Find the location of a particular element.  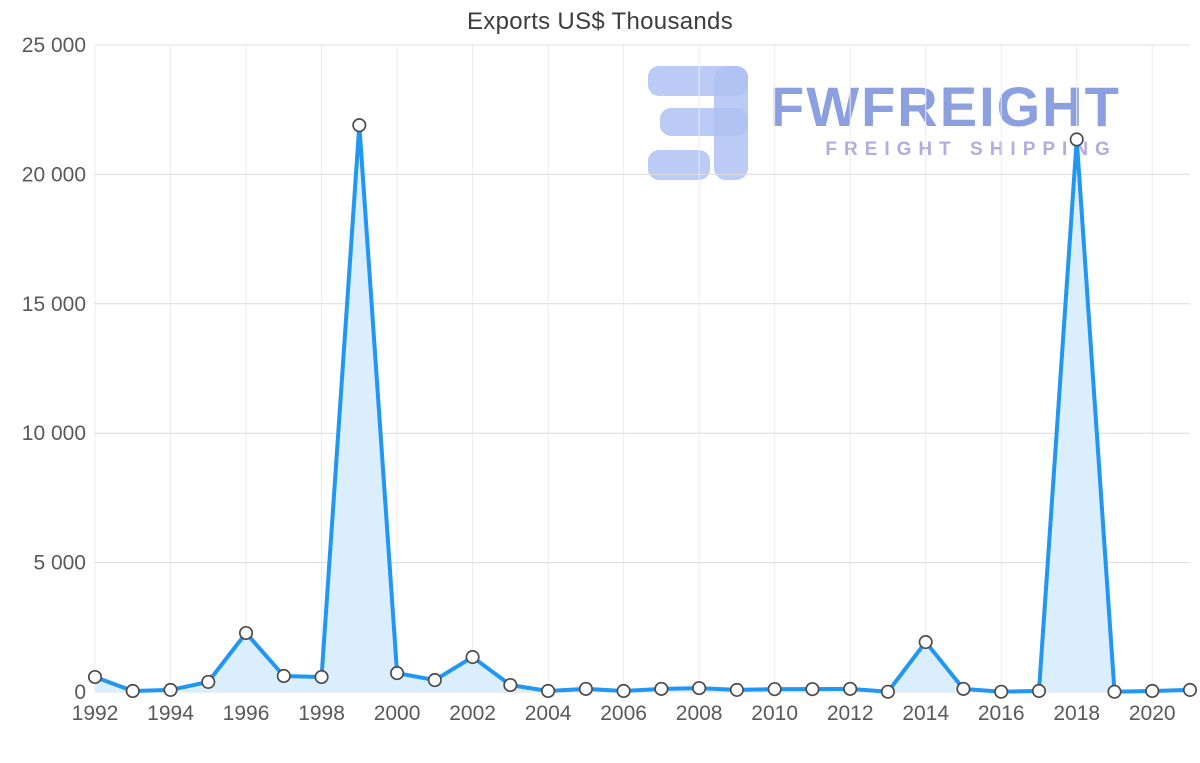

y-tick-label: 0 is located at coordinates (80, 692).